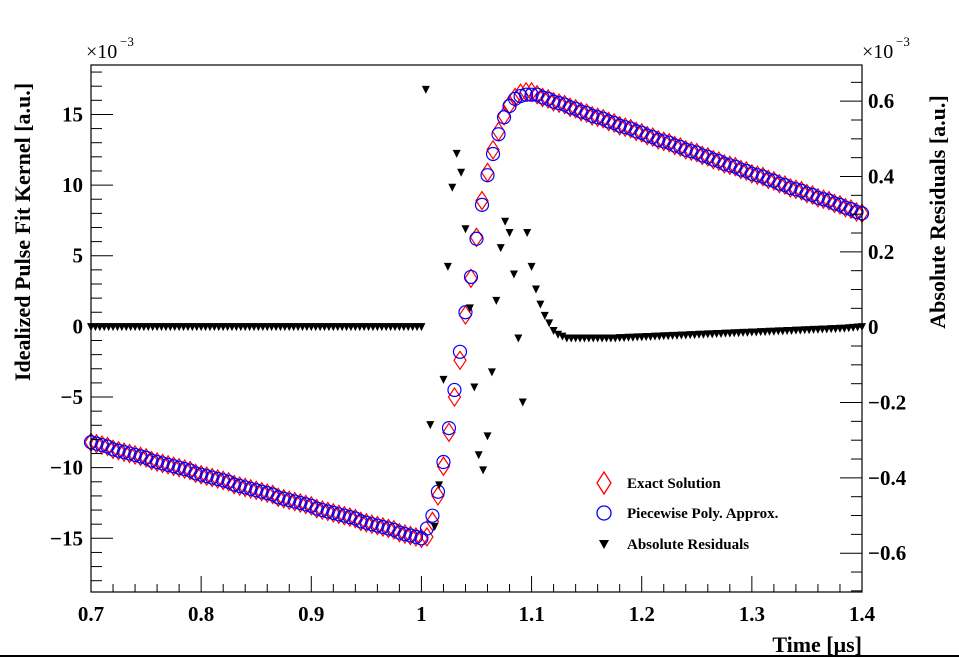 This screenshot has height=658, width=959. Describe the element at coordinates (72, 397) in the screenshot. I see `y-tick-label: −5` at that location.